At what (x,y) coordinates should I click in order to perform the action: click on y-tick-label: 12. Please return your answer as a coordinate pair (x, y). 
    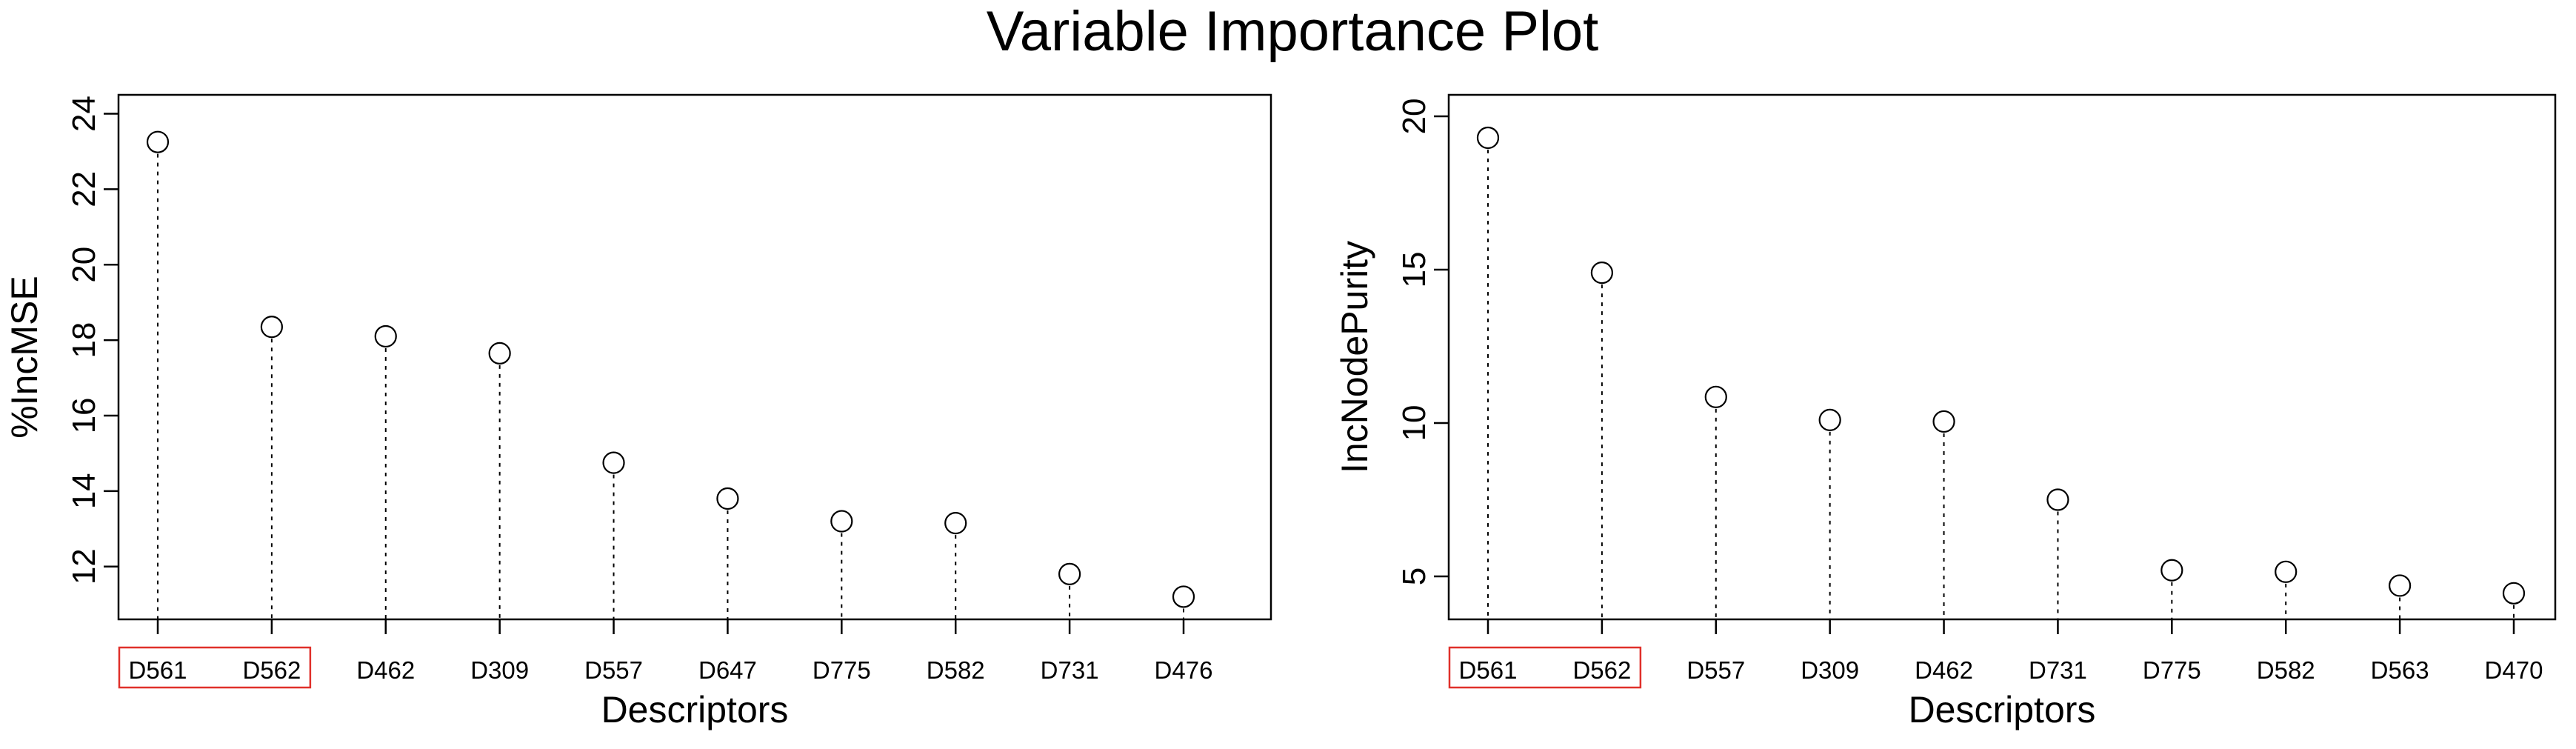
    Looking at the image, I should click on (84, 566).